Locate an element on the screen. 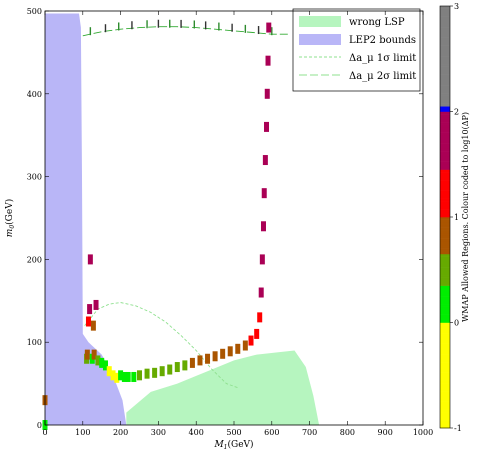 The width and height of the screenshot is (487, 457). legend-swatch is located at coordinates (320, 39).